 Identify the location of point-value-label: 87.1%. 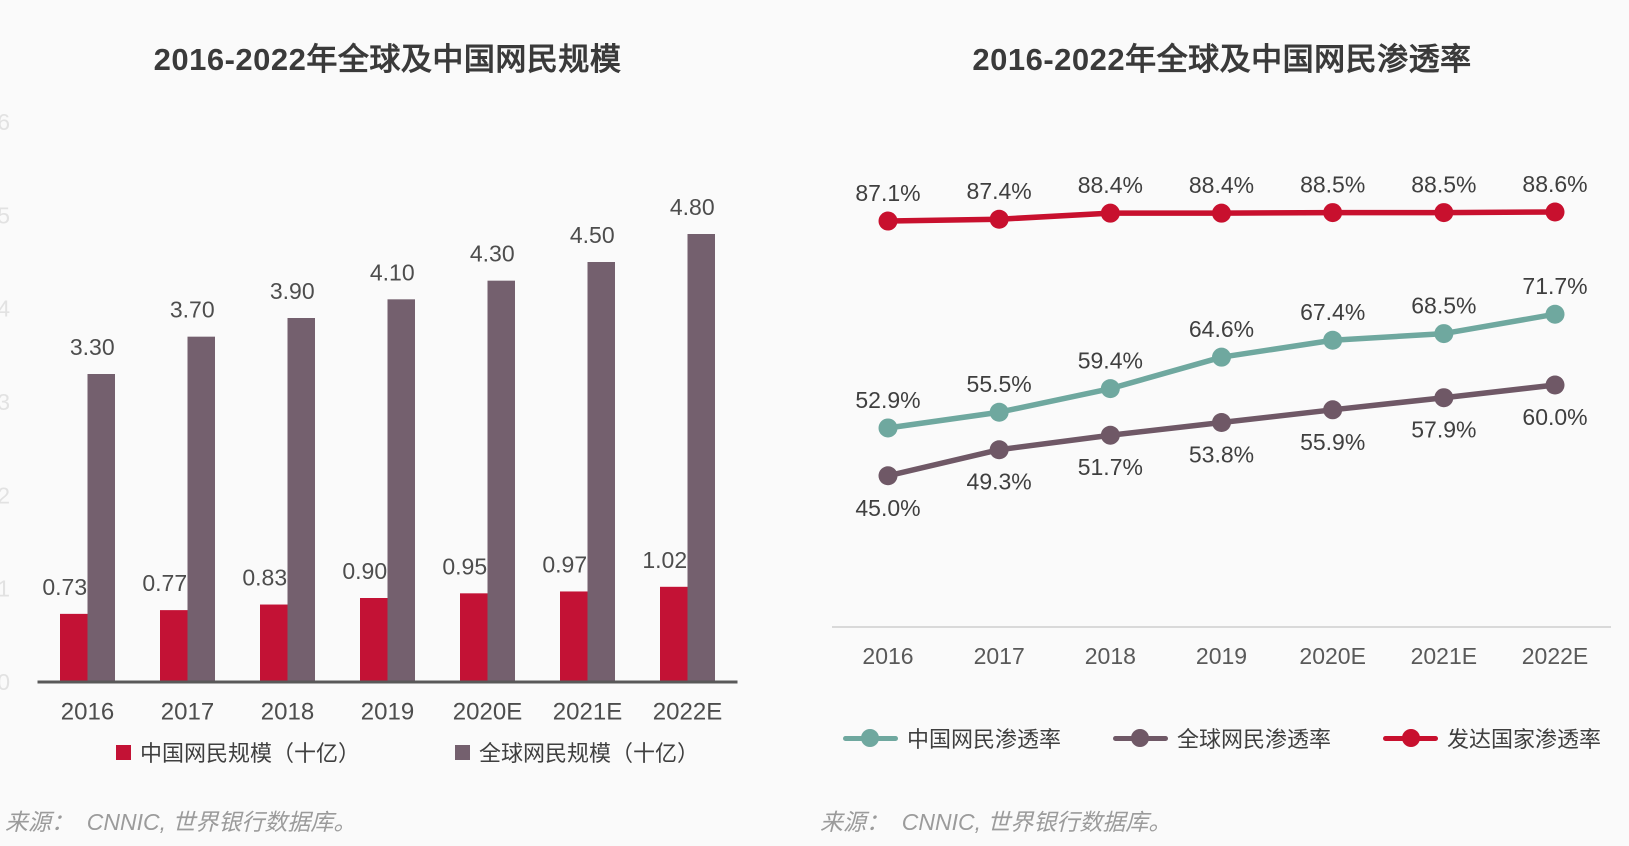
(887, 193).